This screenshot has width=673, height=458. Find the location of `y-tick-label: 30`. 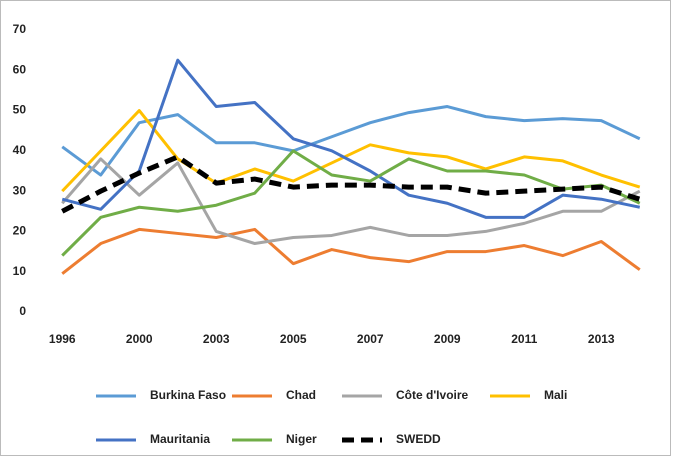

y-tick-label: 30 is located at coordinates (20, 190).